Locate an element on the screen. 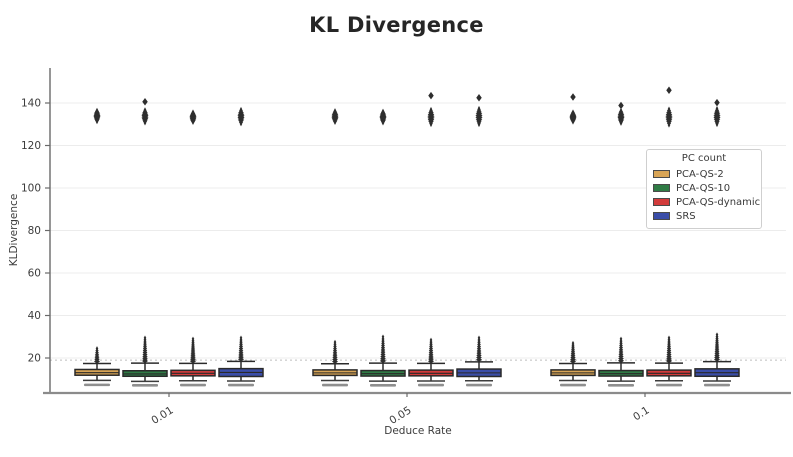 The image size is (793, 457). legend-item: PCA-QS-2 is located at coordinates (704, 174).